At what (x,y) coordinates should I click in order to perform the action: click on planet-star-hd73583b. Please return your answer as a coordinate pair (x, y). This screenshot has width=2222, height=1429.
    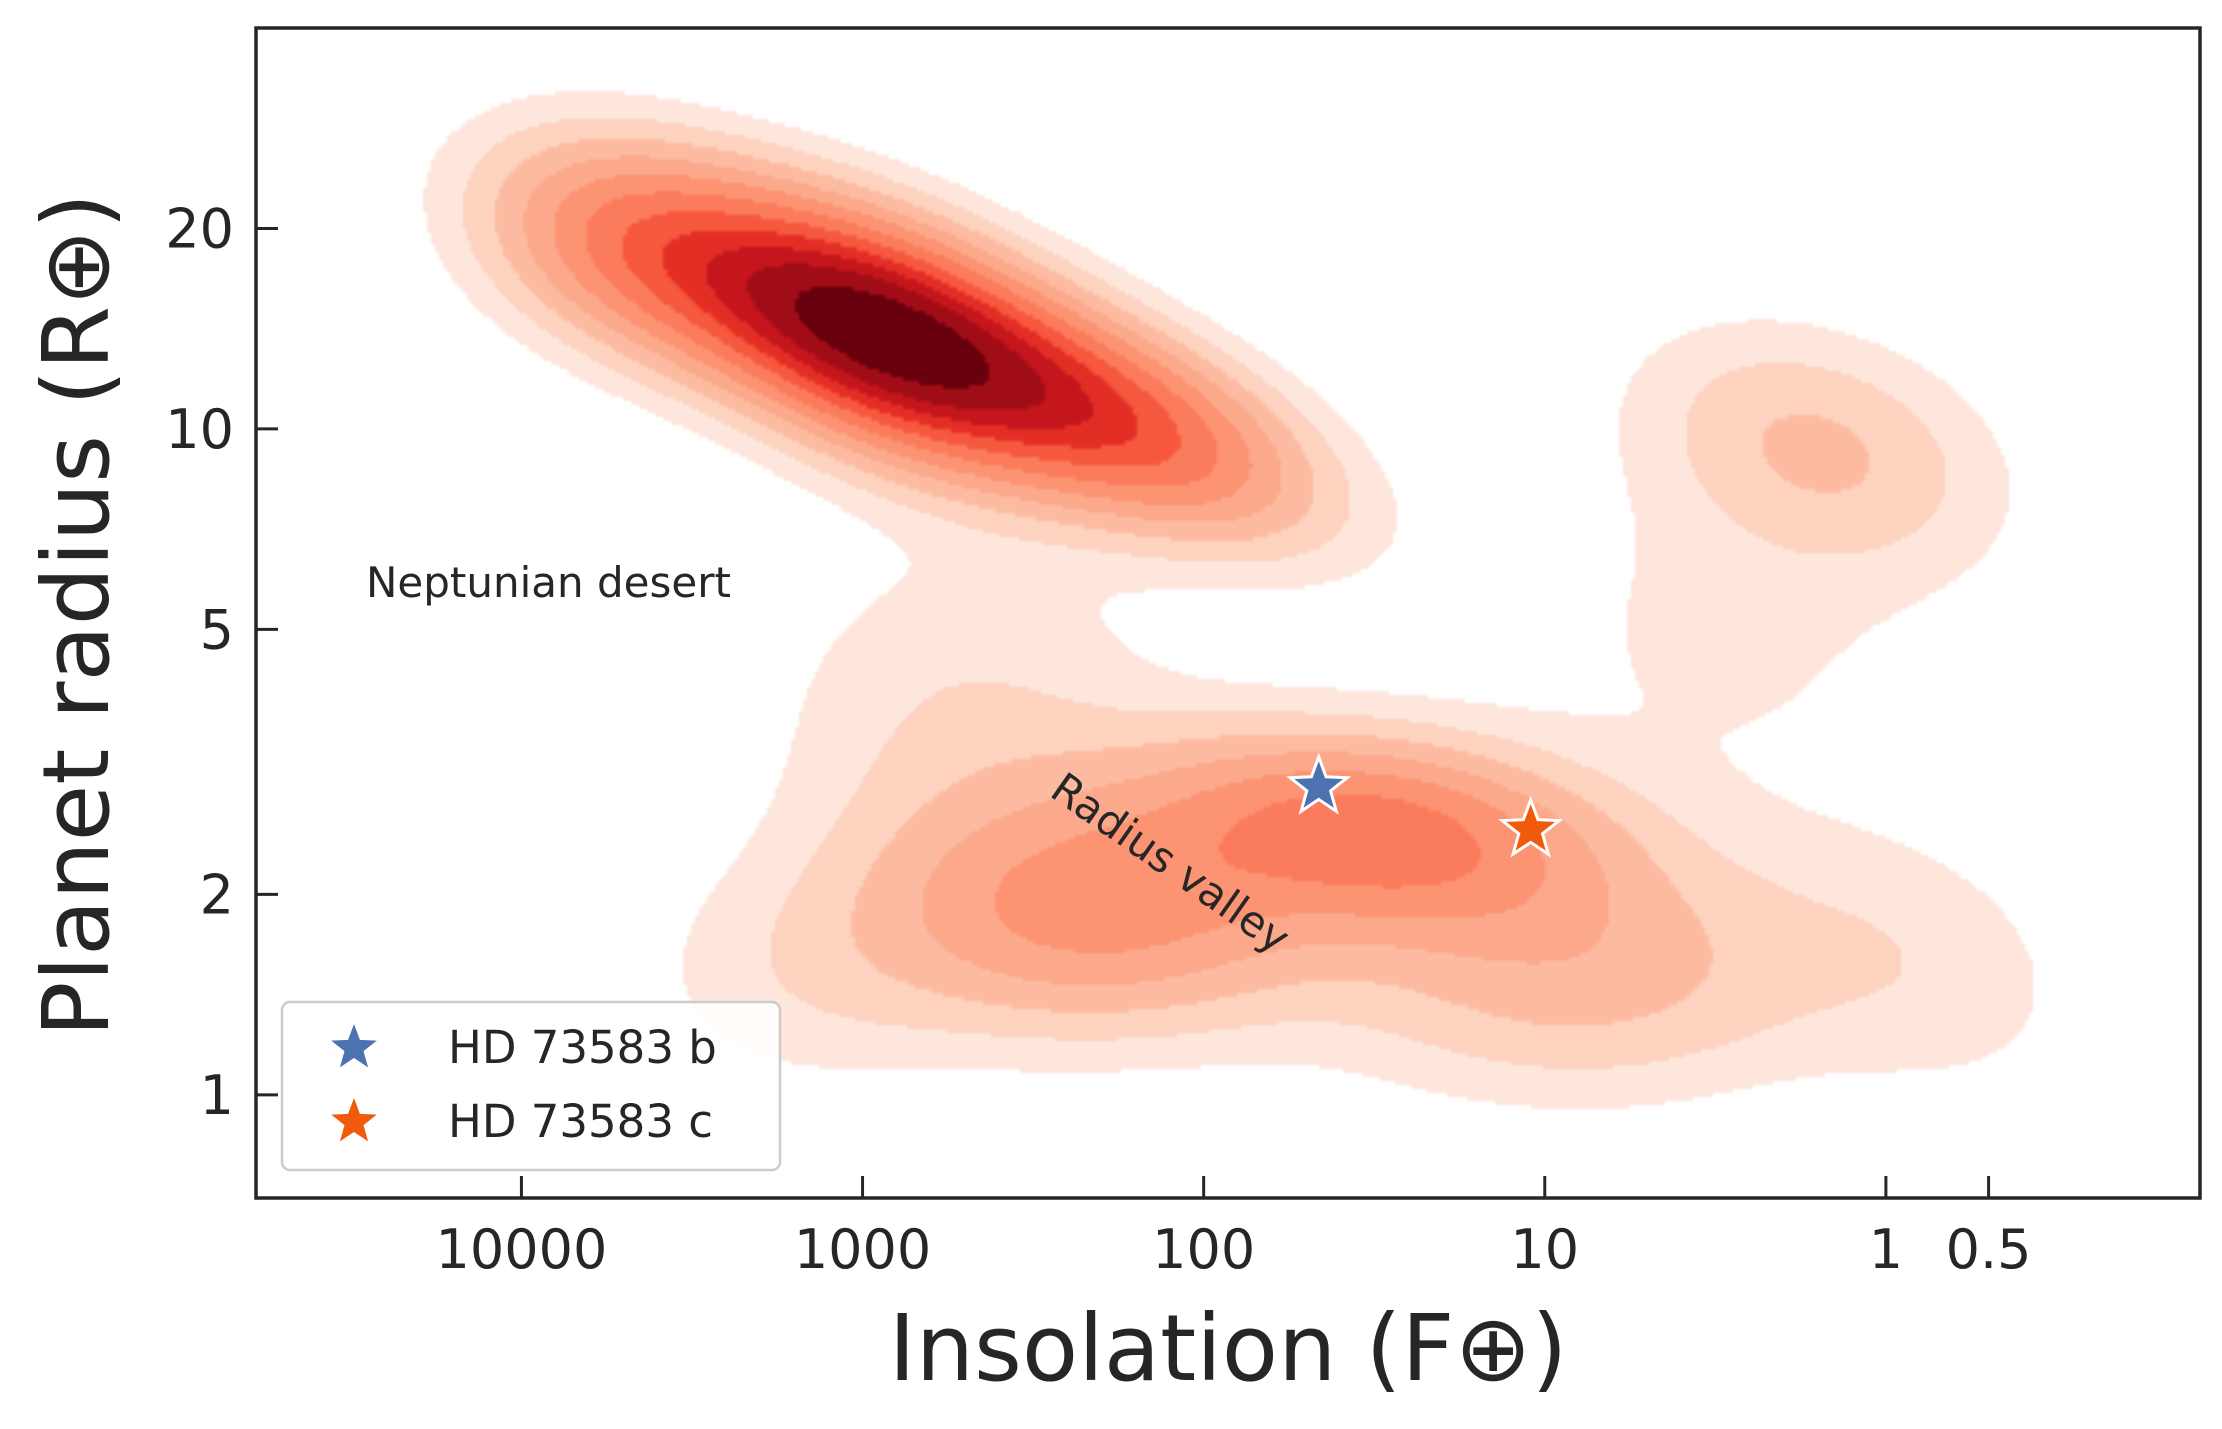
    Looking at the image, I should click on (1319, 783).